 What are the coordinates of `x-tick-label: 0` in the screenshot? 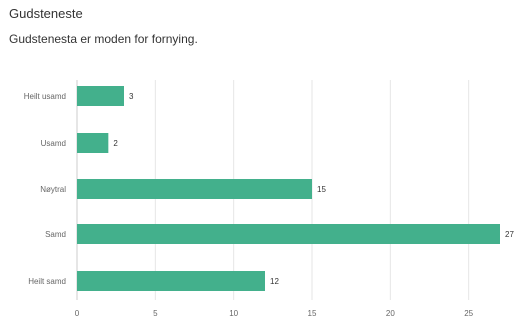 It's located at (77, 313).